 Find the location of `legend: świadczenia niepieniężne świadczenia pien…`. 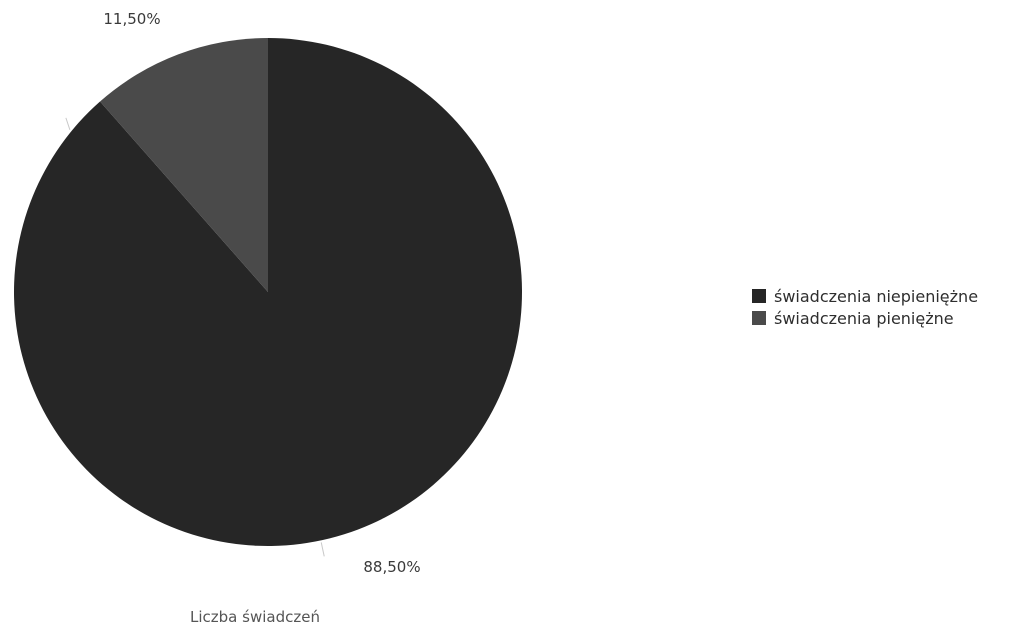

legend: świadczenia niepieniężne świadczenia pien… is located at coordinates (865, 307).